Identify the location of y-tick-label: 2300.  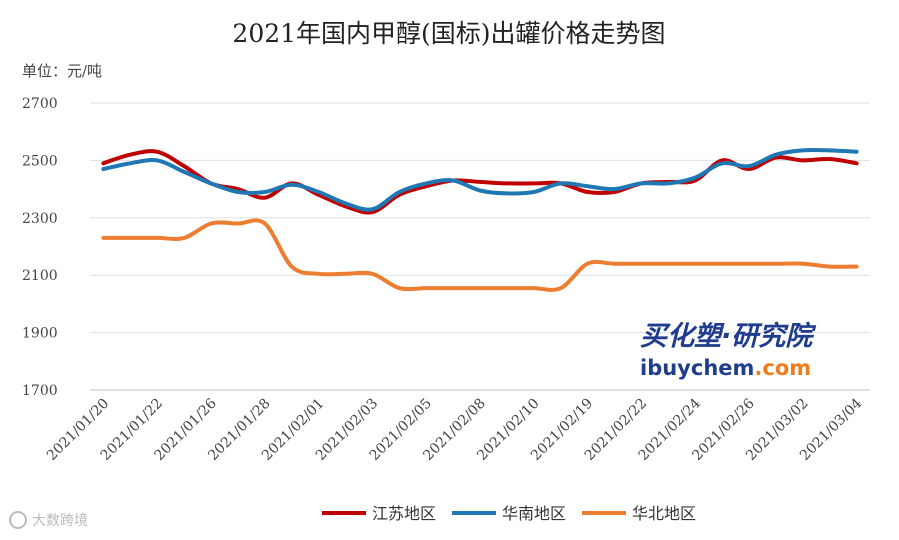
(40, 219).